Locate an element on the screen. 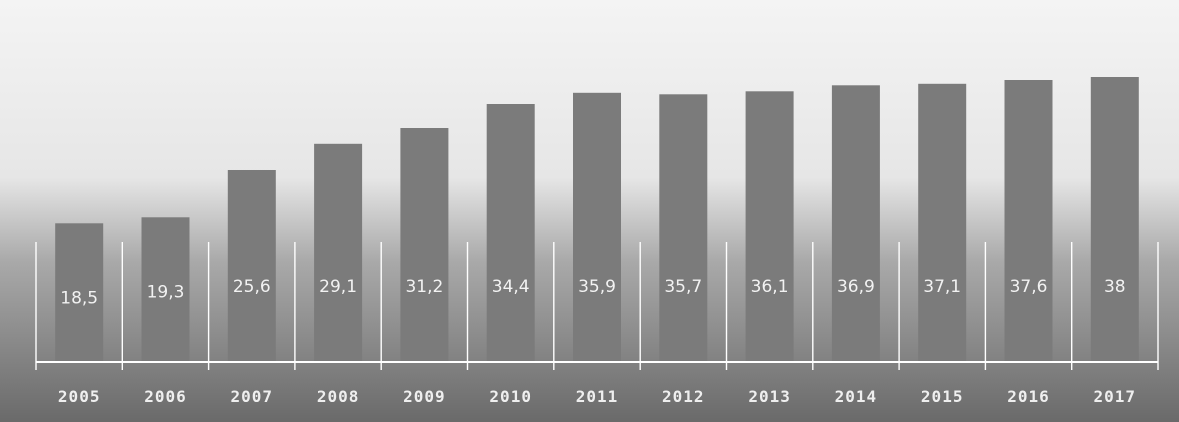  x-tick-label-2013: 2013 is located at coordinates (769, 396).